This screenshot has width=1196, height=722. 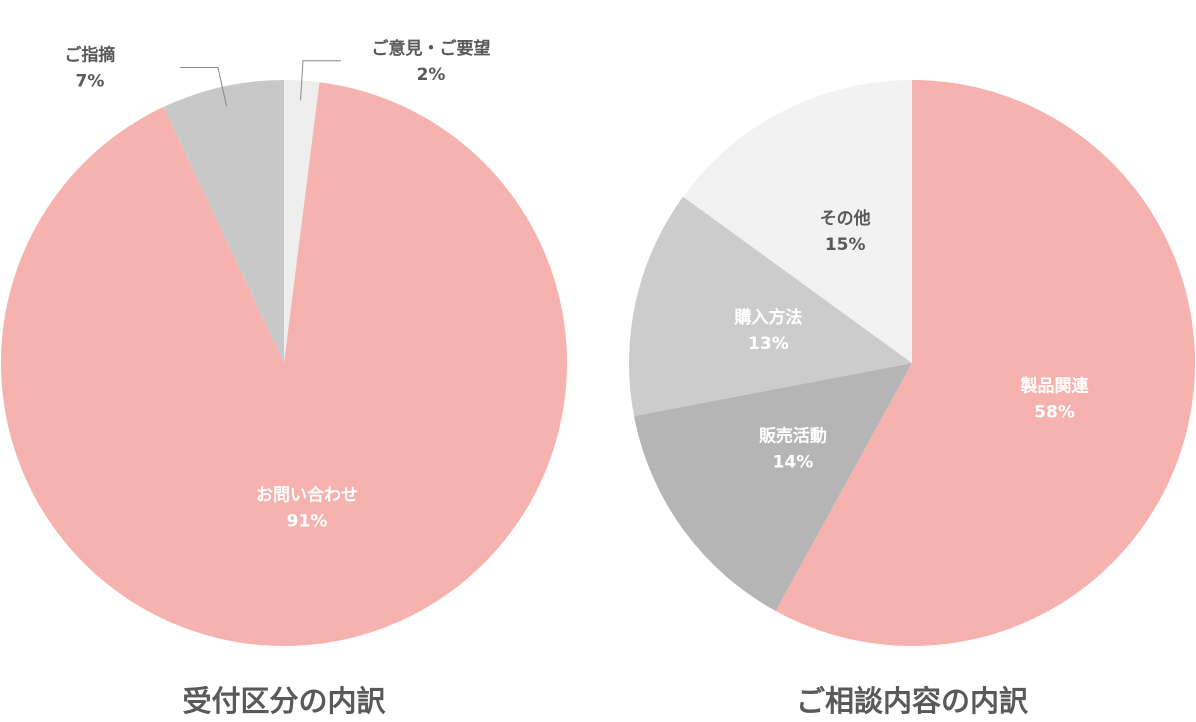 What do you see at coordinates (793, 462) in the screenshot?
I see `slice-value: 14%` at bounding box center [793, 462].